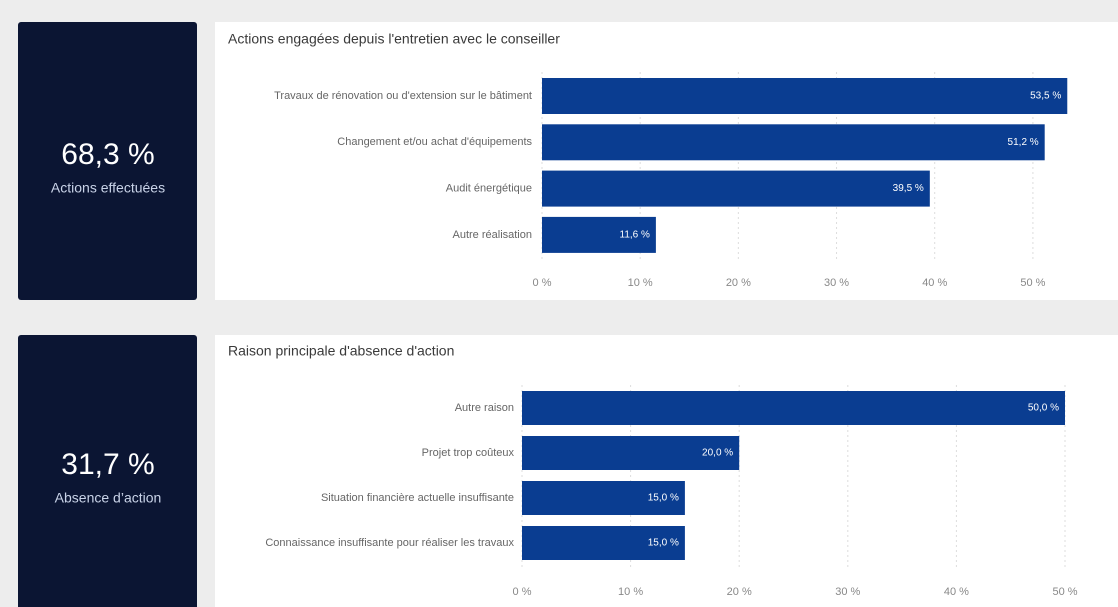 The height and width of the screenshot is (607, 1118). What do you see at coordinates (717, 453) in the screenshot?
I see `value-label: 20,0 %` at bounding box center [717, 453].